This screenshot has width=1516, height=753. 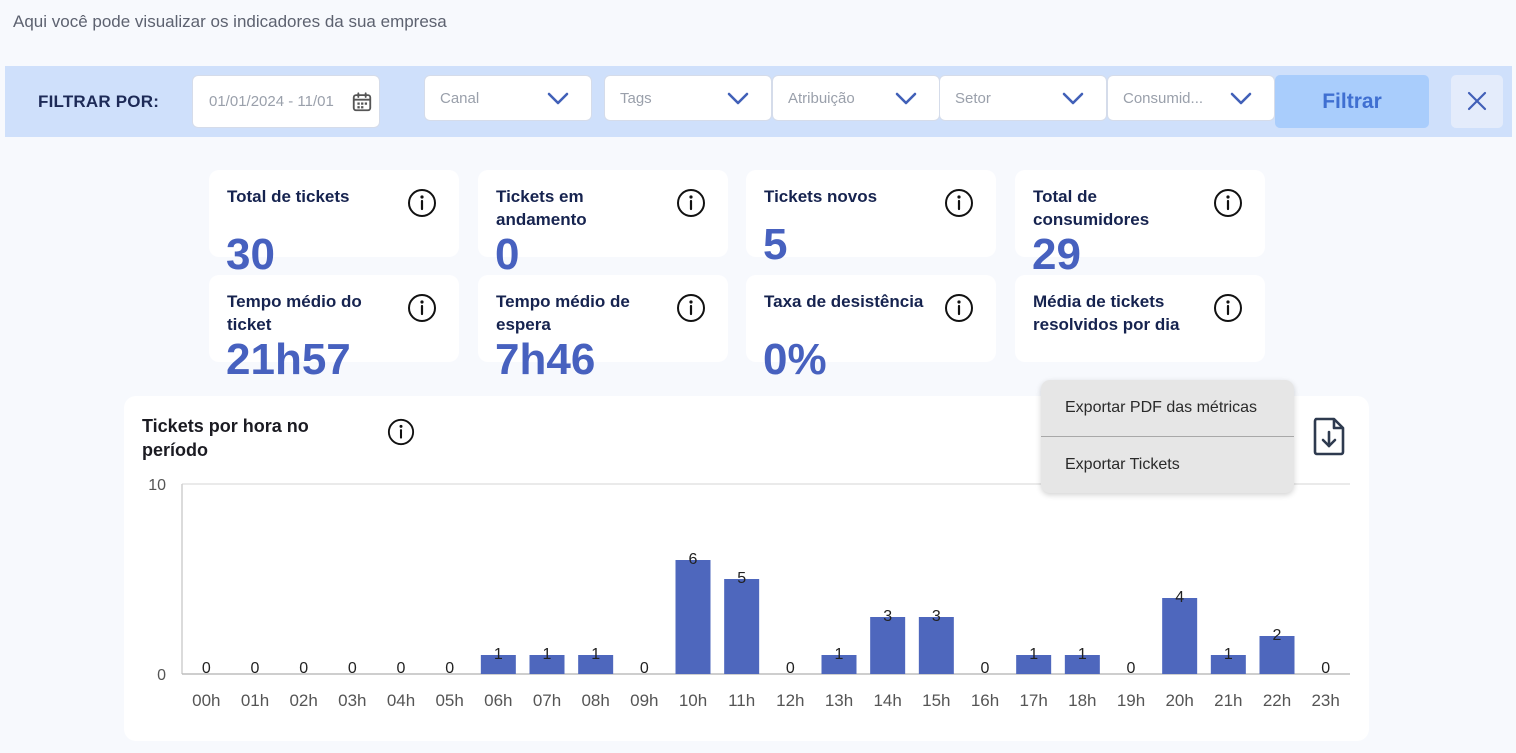 What do you see at coordinates (790, 700) in the screenshot?
I see `x-tick-label-12h: 12h` at bounding box center [790, 700].